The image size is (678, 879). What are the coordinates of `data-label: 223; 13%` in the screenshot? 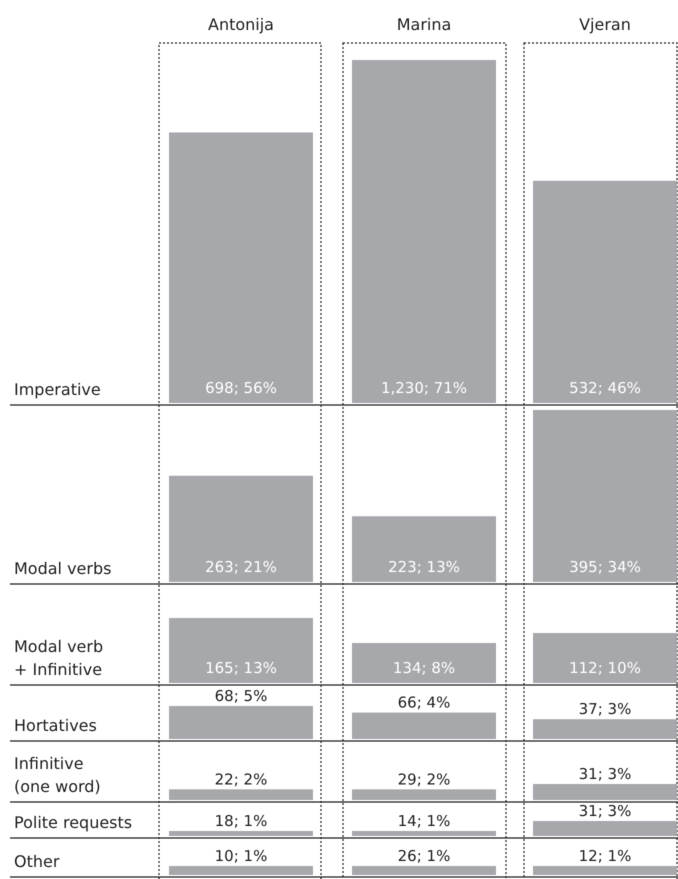 It's located at (424, 567).